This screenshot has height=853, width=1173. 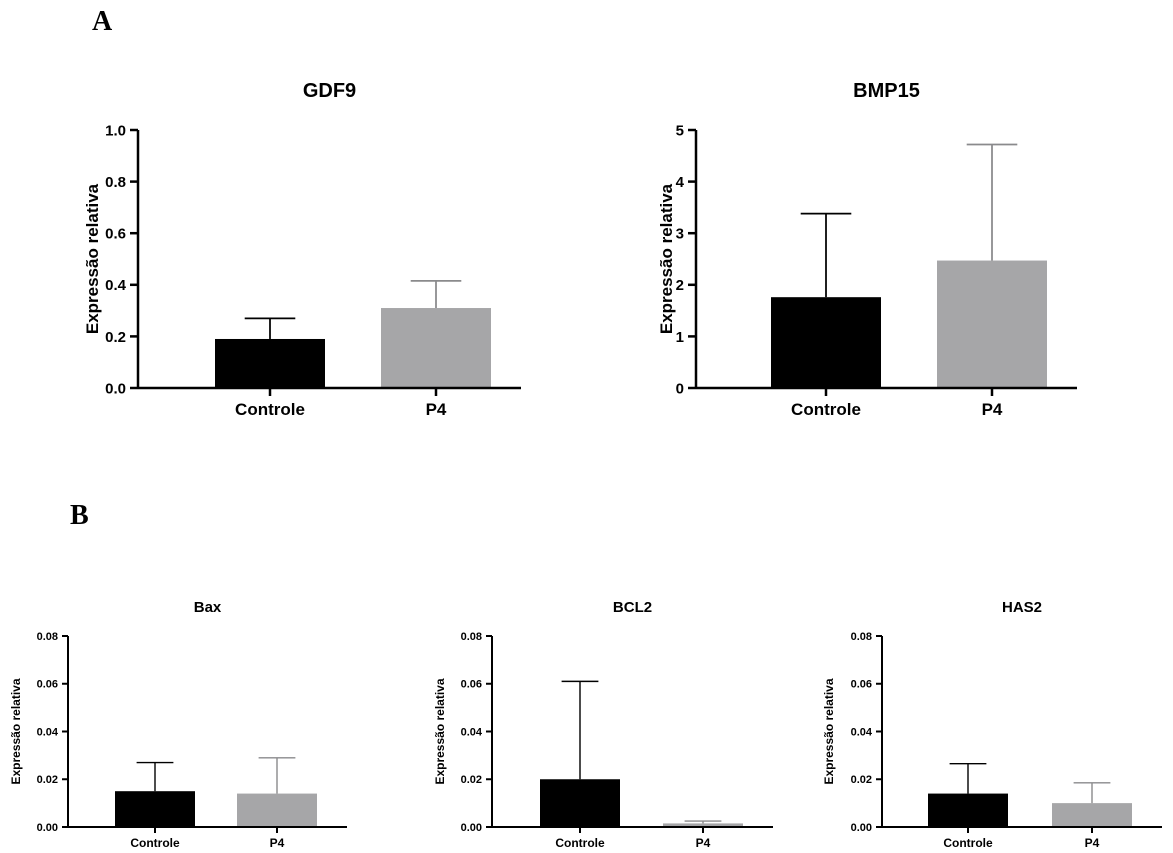 What do you see at coordinates (632, 607) in the screenshot?
I see `chart-title: BCL2` at bounding box center [632, 607].